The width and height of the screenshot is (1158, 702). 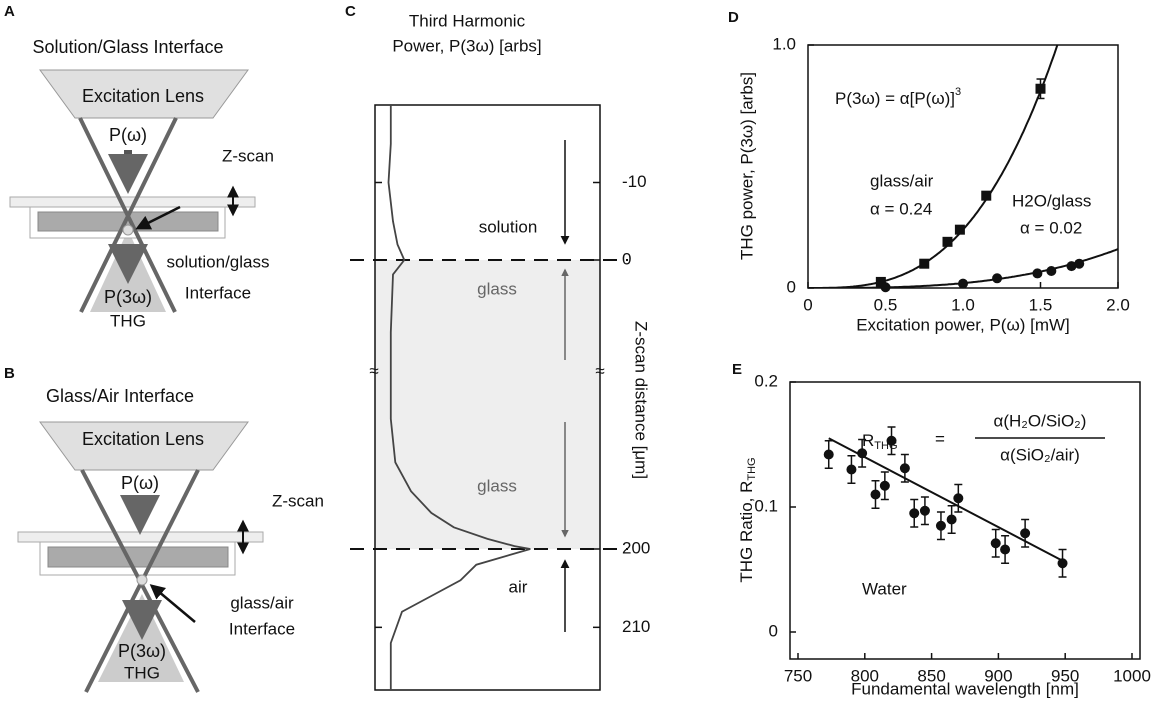 What do you see at coordinates (9, 11) in the screenshot?
I see `panel-letter: A` at bounding box center [9, 11].